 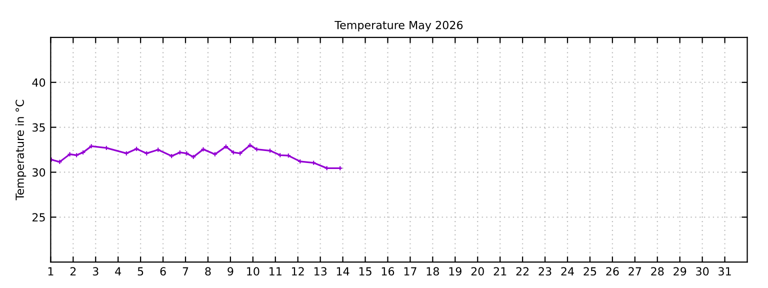 What do you see at coordinates (365, 271) in the screenshot?
I see `x-tick-label: 15` at bounding box center [365, 271].